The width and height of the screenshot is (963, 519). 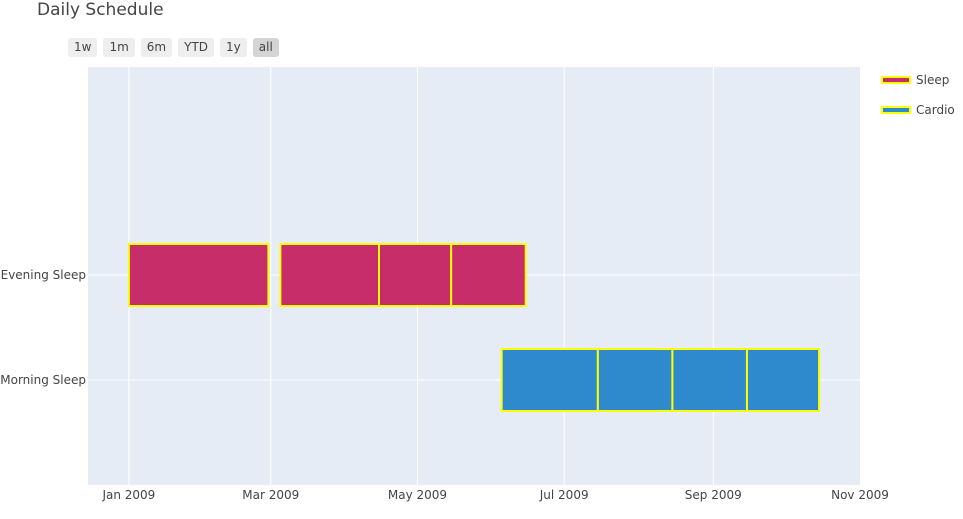 What do you see at coordinates (932, 80) in the screenshot?
I see `legend-label: Sleep` at bounding box center [932, 80].